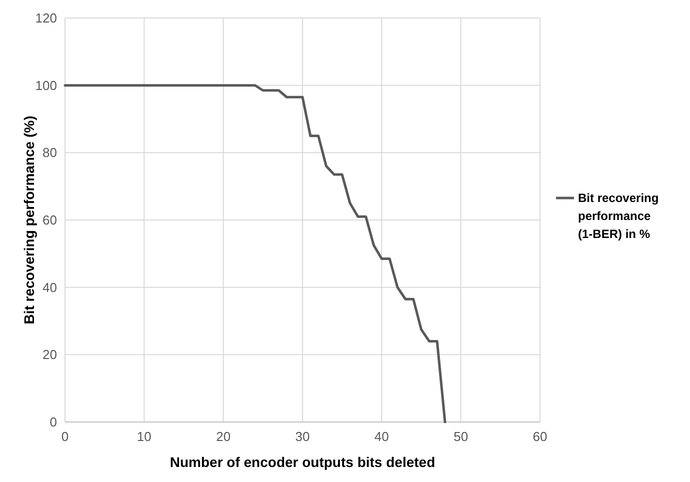 Image resolution: width=690 pixels, height=482 pixels. I want to click on x-axis-title: Number of encoder outputs bits deleted, so click(303, 462).